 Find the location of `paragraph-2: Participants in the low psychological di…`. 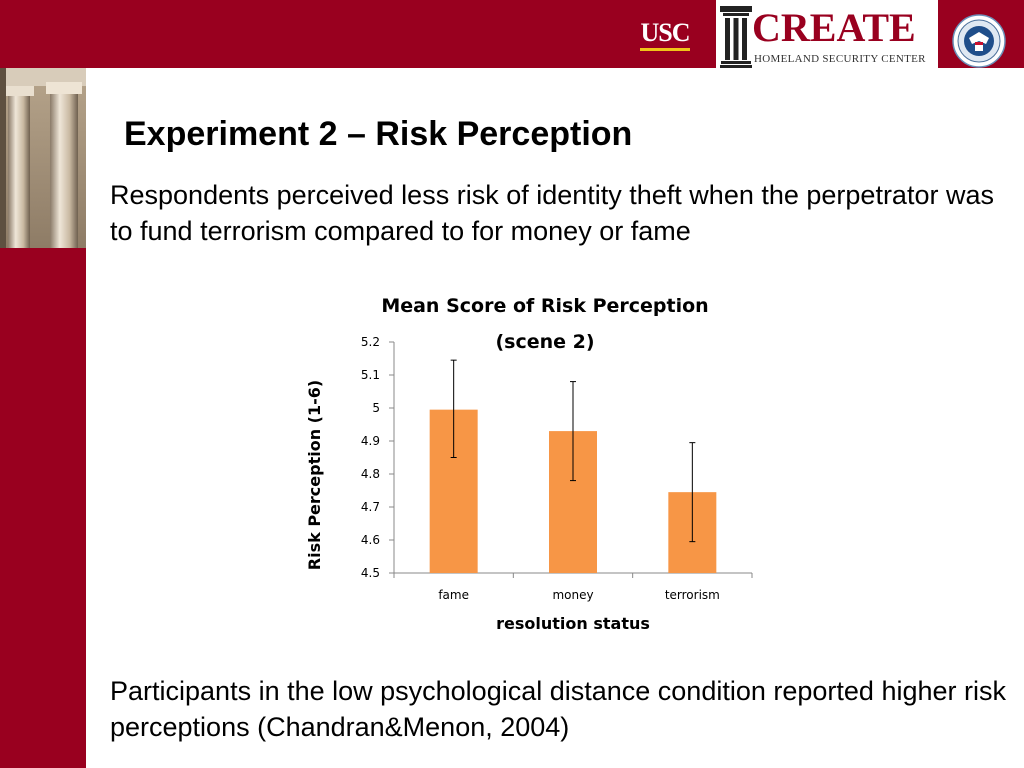

paragraph-2: Participants in the low psychological di… is located at coordinates (558, 709).